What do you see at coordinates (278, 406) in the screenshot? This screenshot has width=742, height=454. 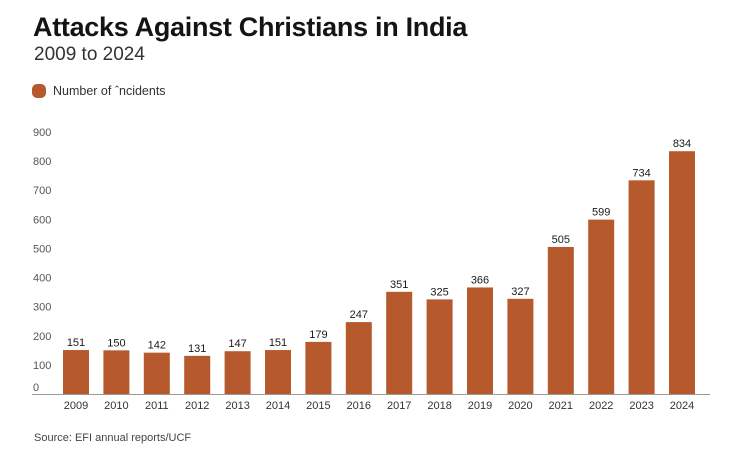 I see `x-tick-label: 2014` at bounding box center [278, 406].